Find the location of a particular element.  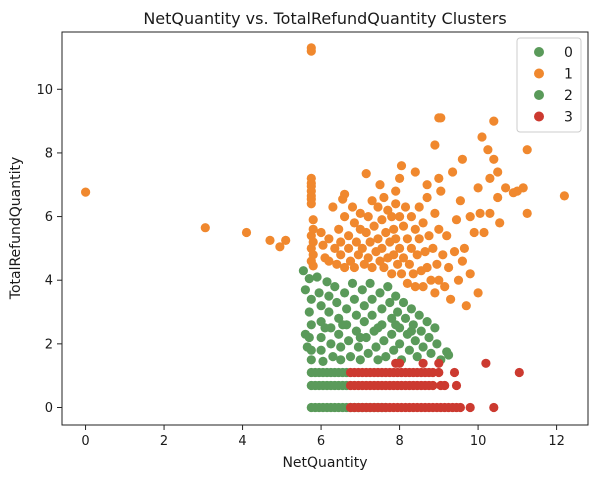

y-axis-ticks: 0 2 4 6 8 10 is located at coordinates (49, 249).